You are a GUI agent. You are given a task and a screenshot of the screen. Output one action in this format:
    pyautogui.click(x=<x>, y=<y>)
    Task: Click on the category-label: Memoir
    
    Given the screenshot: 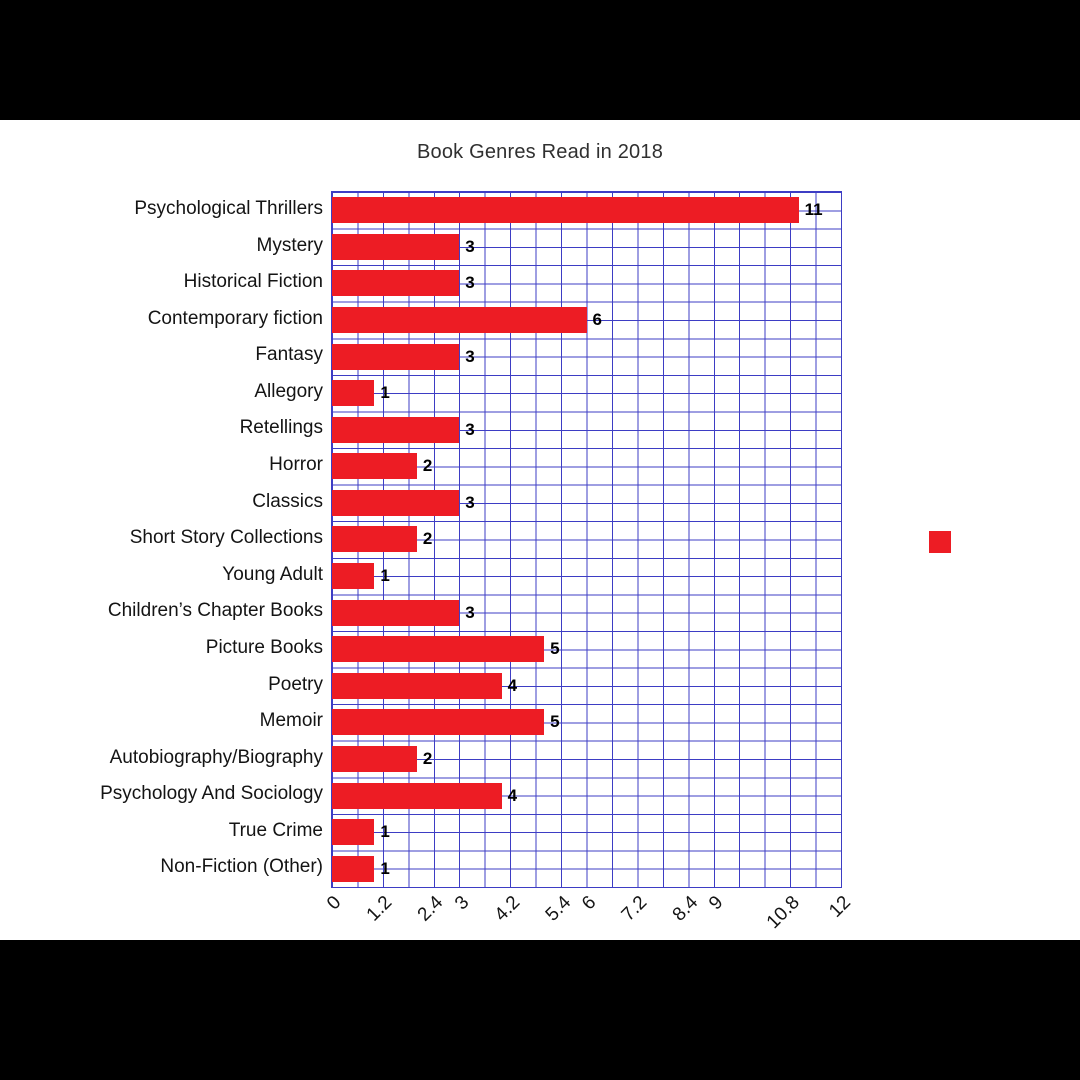 What is the action you would take?
    pyautogui.click(x=291, y=721)
    